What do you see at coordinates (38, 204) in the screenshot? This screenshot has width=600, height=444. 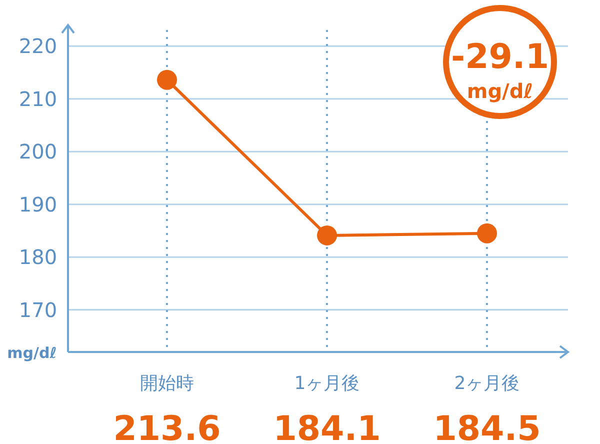 I see `y-tick-label: 190` at bounding box center [38, 204].